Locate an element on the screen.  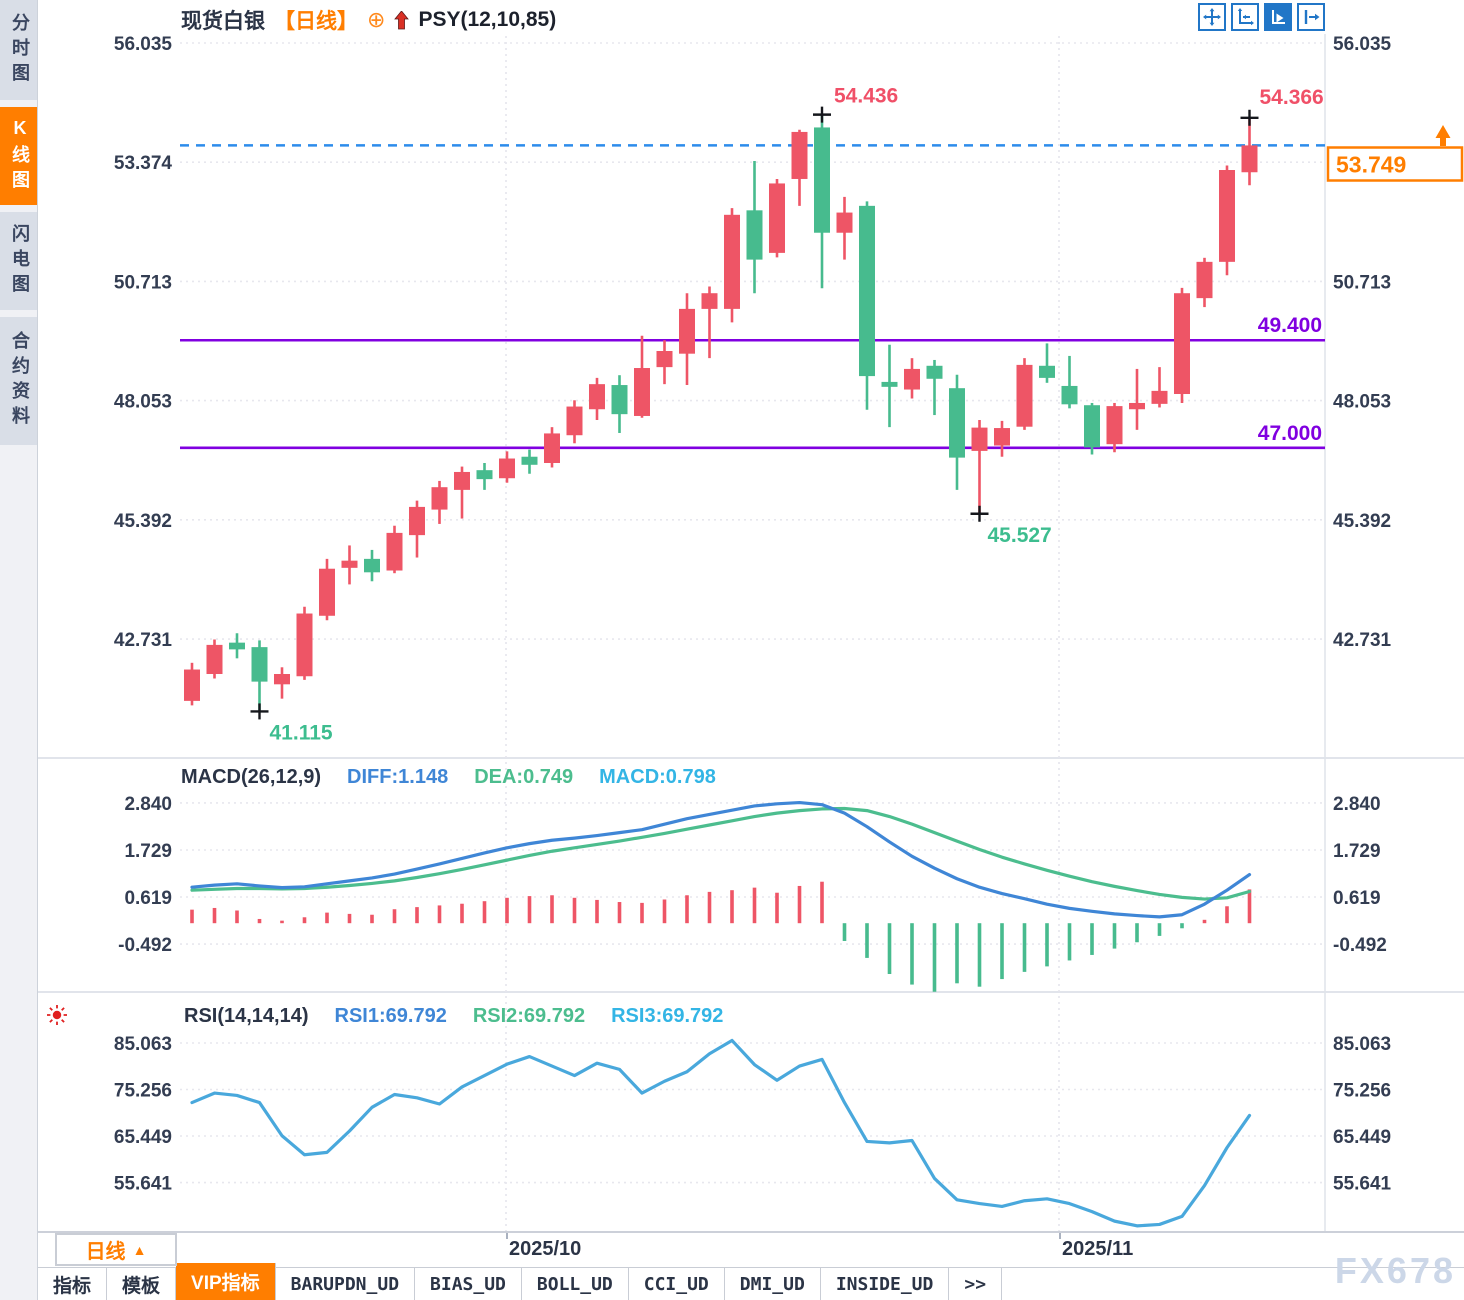
x-axis-row: 2025/10 2025/11 is located at coordinates (751, 1248).